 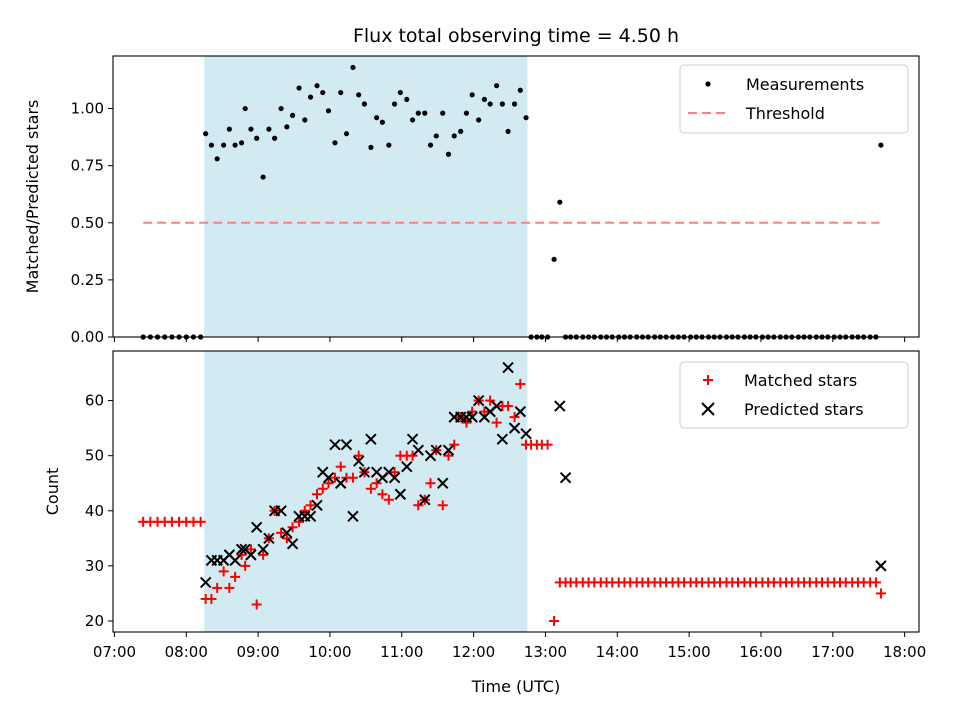 What do you see at coordinates (32, 197) in the screenshot?
I see `y-axis-label: Matched/Predicted stars` at bounding box center [32, 197].